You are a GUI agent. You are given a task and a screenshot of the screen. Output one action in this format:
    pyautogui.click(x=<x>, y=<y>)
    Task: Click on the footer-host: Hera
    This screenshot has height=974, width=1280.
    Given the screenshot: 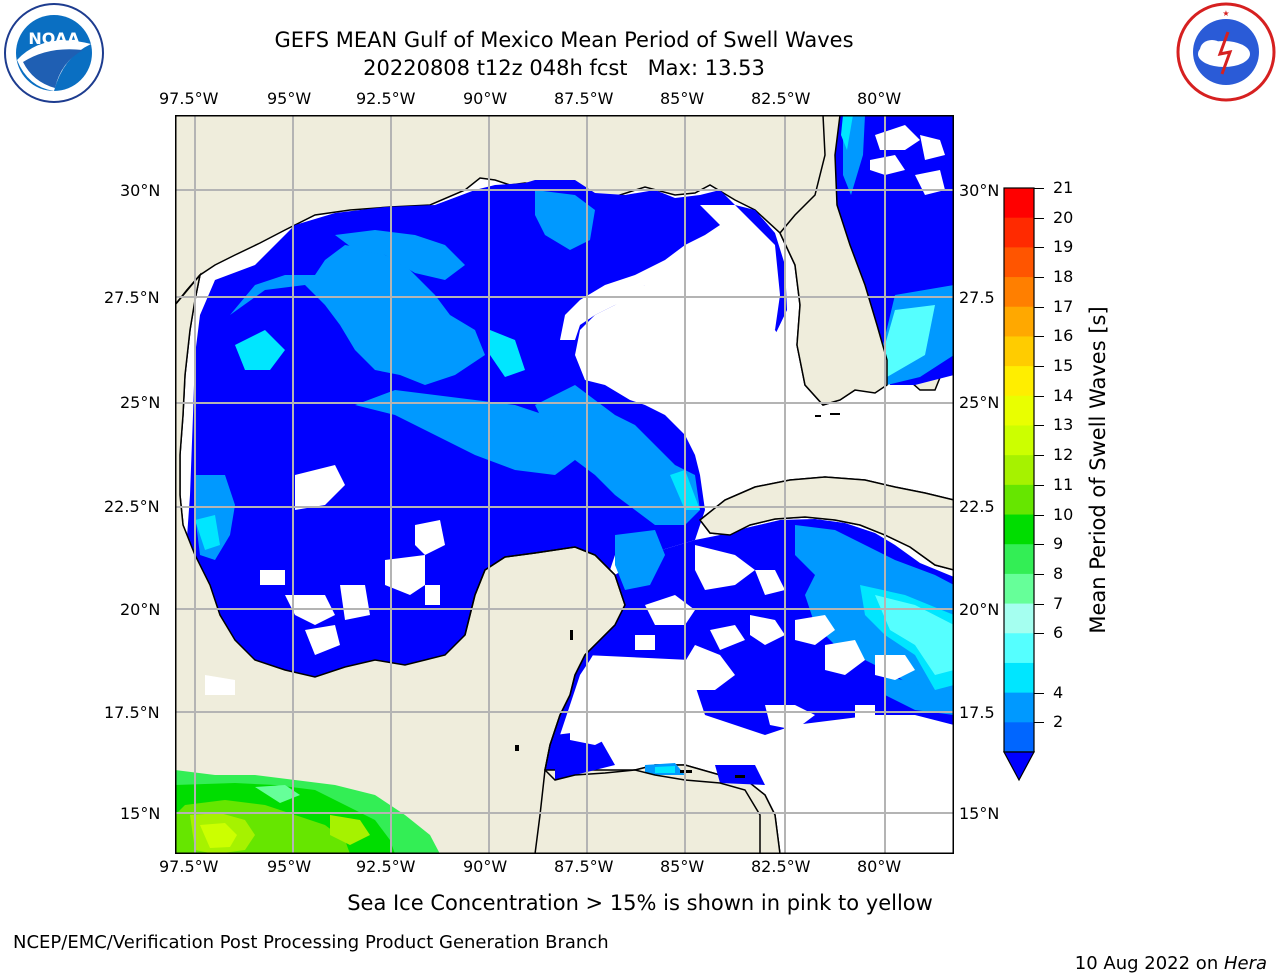 What is the action you would take?
    pyautogui.click(x=1245, y=963)
    